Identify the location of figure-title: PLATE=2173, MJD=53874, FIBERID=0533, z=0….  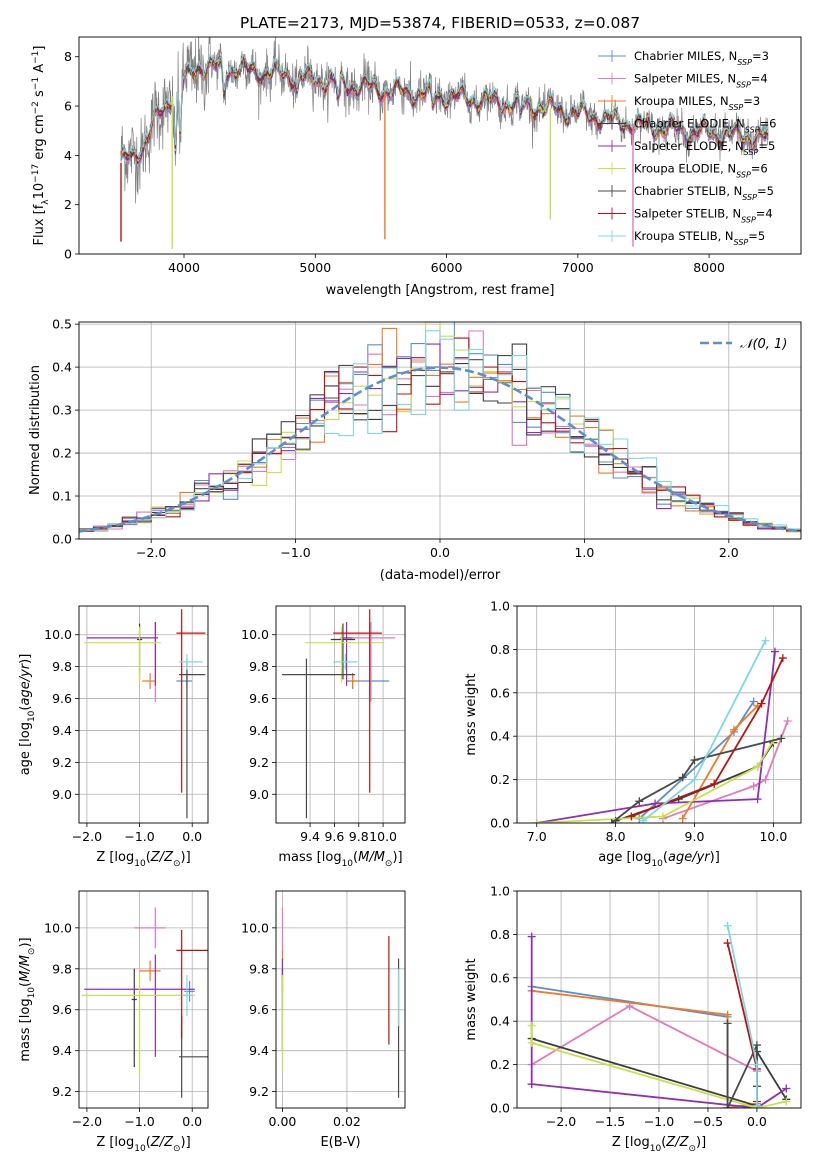
(440, 23).